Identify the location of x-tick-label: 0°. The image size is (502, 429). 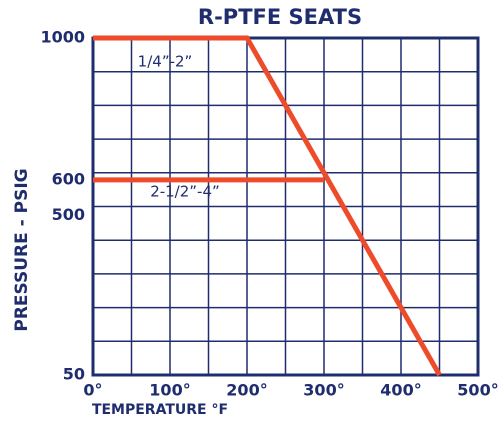
(92, 390).